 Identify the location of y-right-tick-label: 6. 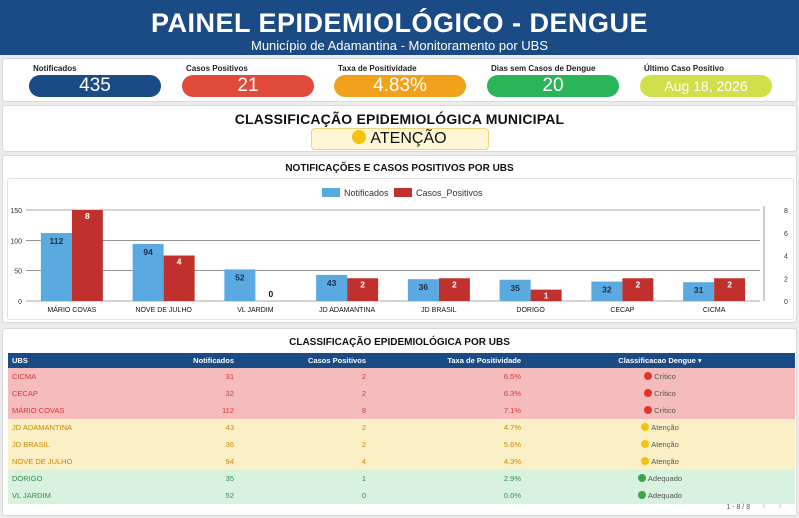
(786, 234).